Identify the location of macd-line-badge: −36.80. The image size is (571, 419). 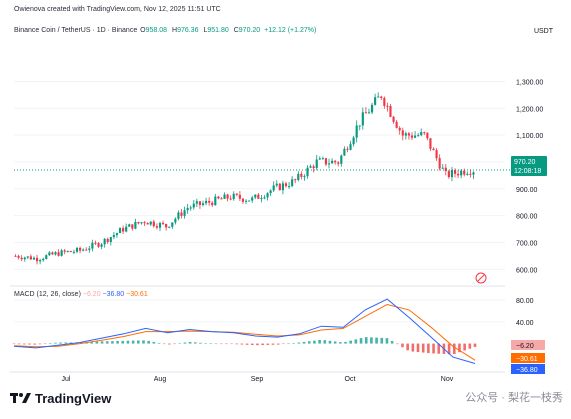
(528, 369).